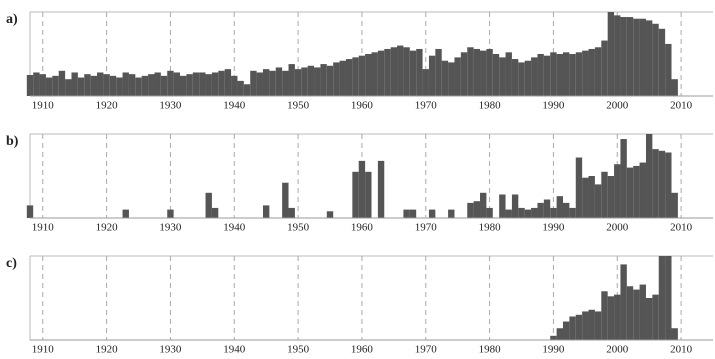  What do you see at coordinates (11, 263) in the screenshot?
I see `panel-label: c)` at bounding box center [11, 263].